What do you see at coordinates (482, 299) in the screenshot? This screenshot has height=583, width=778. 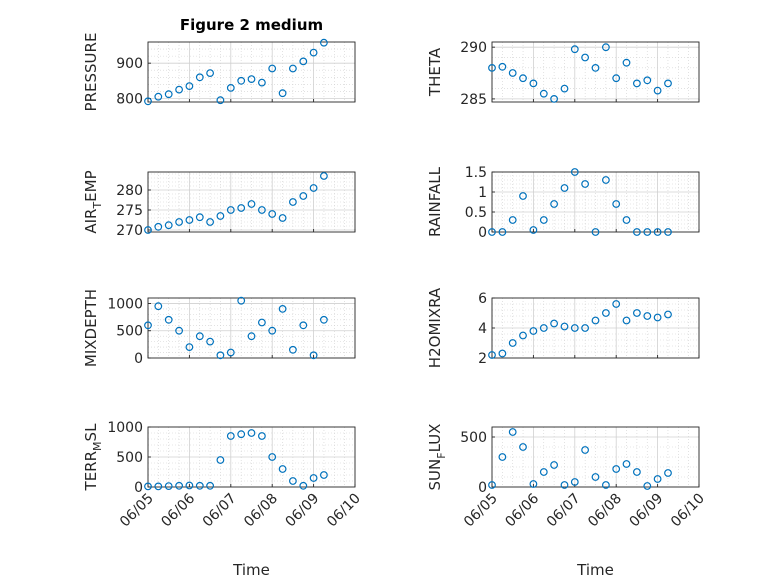 I see `y-tick-label: 6` at bounding box center [482, 299].